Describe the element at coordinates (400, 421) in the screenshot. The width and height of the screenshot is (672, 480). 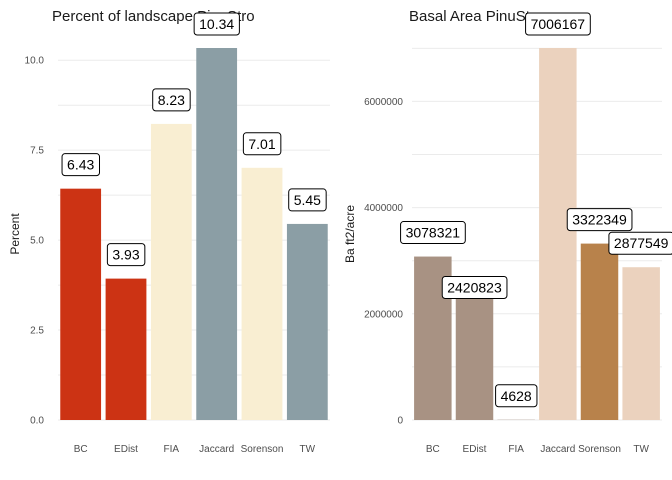
I see `y-tick-label: 0` at that location.